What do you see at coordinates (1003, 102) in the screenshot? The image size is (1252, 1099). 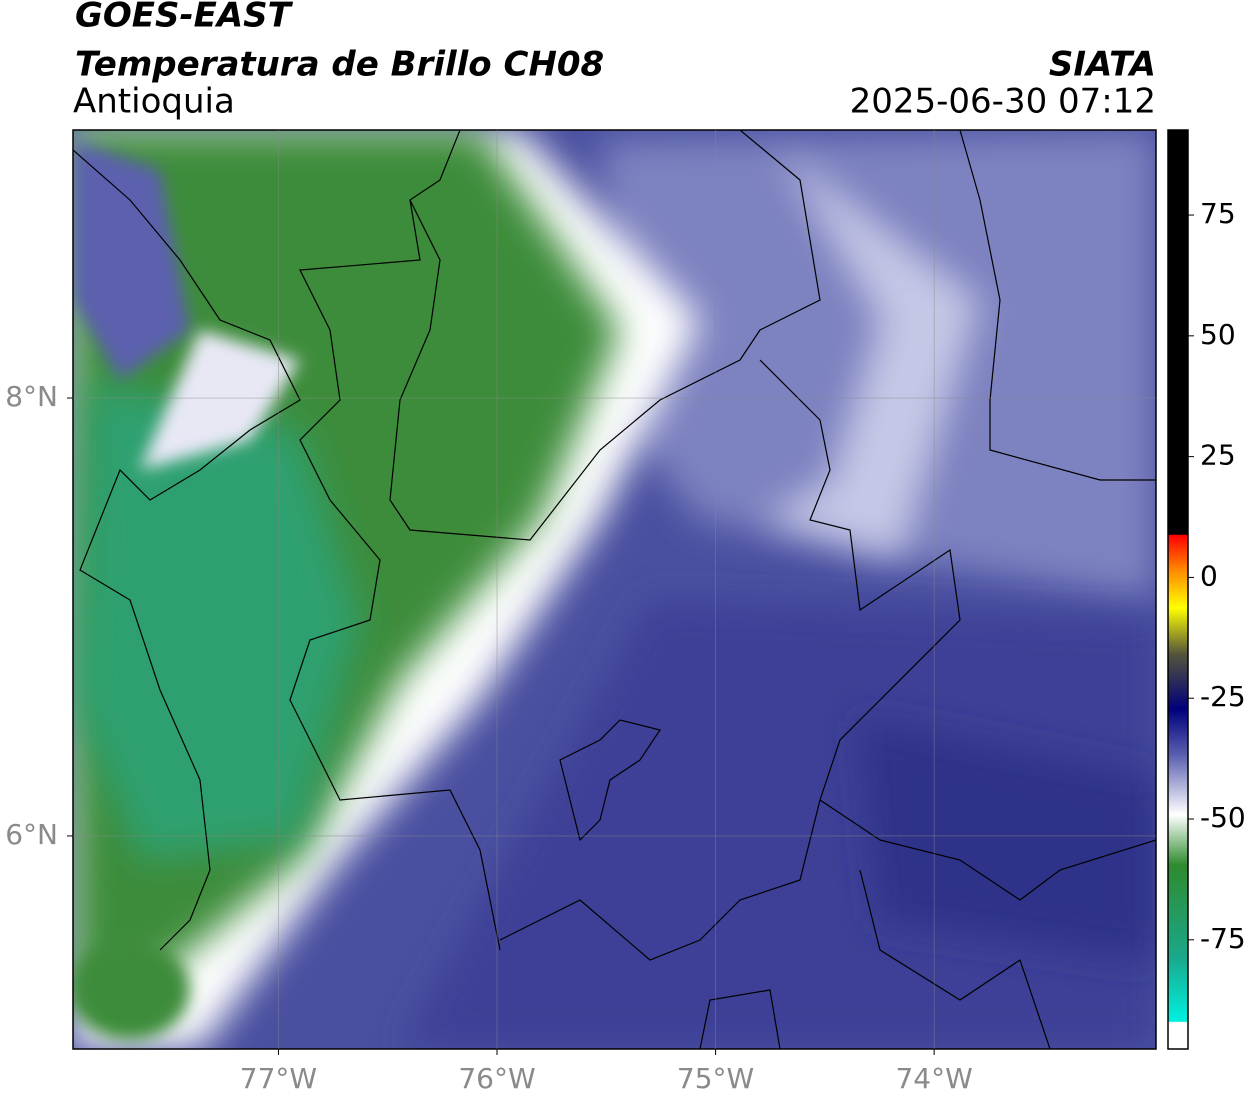 I see `timestamp: 2025-06-30 07:12` at bounding box center [1003, 102].